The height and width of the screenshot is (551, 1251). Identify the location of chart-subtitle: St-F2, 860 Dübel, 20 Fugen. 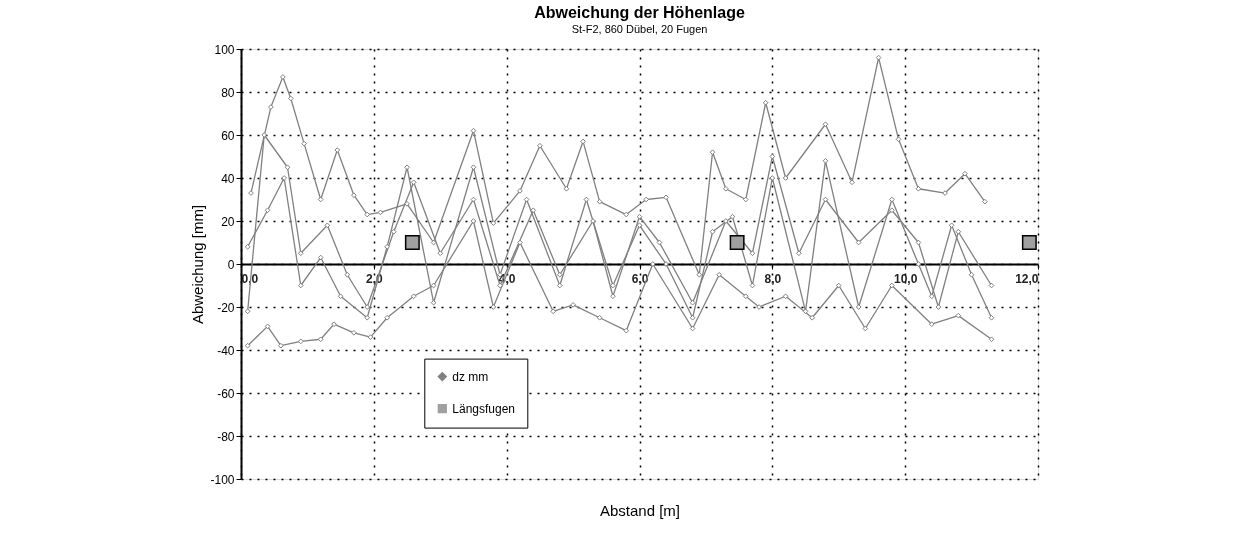
(639, 29).